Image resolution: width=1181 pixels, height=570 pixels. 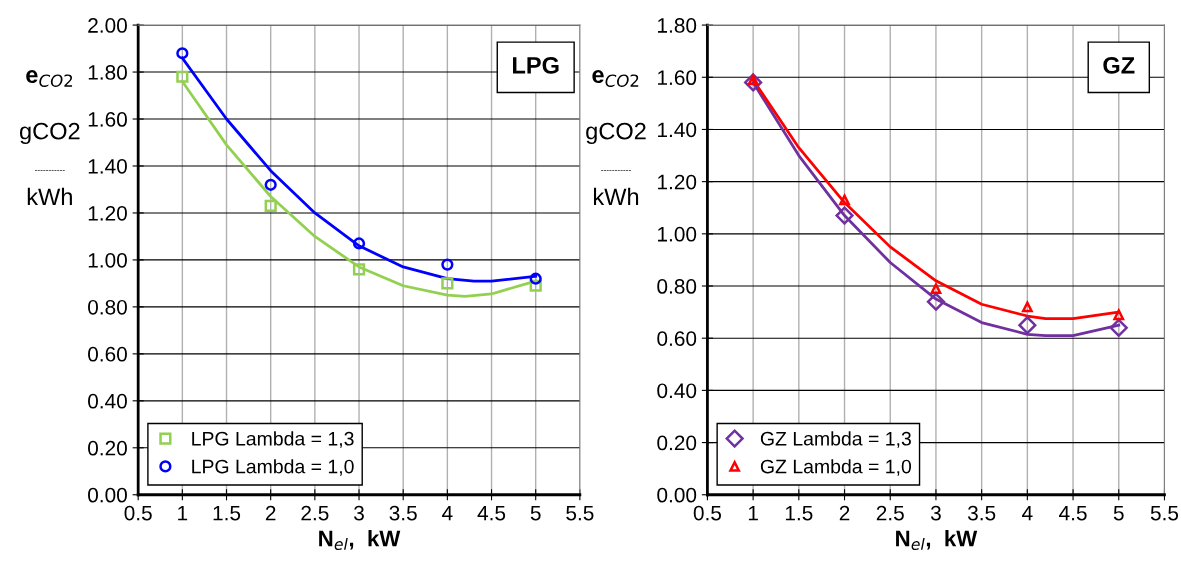 I want to click on legend-label: GZ Lambda = 1,3, so click(x=835, y=439).